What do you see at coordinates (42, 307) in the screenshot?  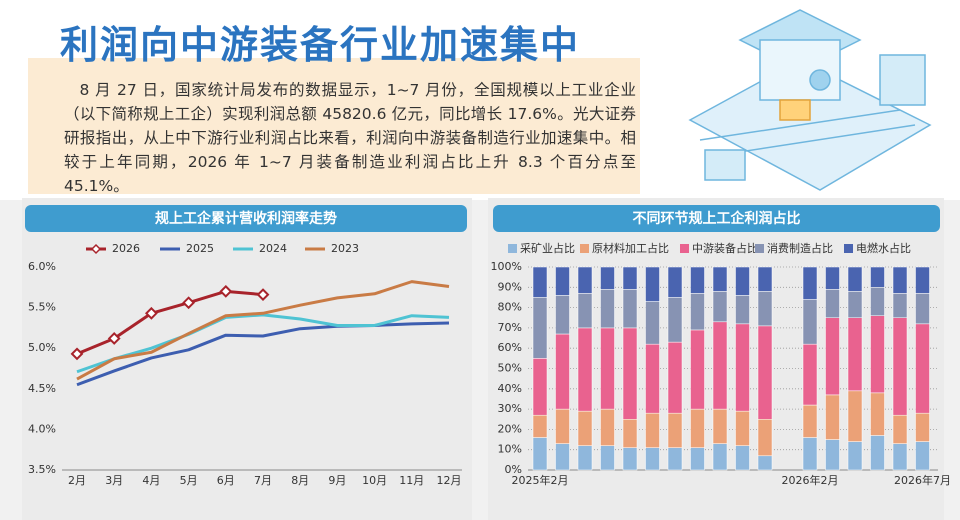 I see `y-tick-label: 5.5%` at bounding box center [42, 307].